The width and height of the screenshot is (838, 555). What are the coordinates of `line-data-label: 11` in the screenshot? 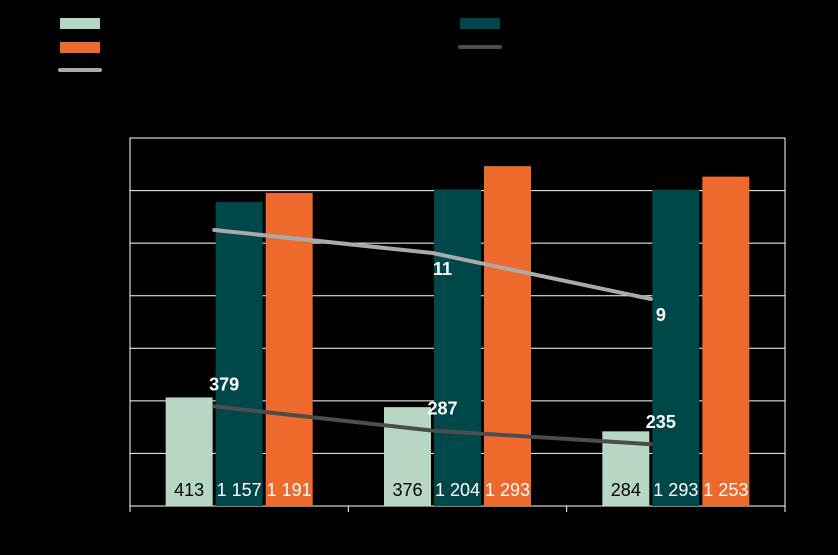 It's located at (442, 269).